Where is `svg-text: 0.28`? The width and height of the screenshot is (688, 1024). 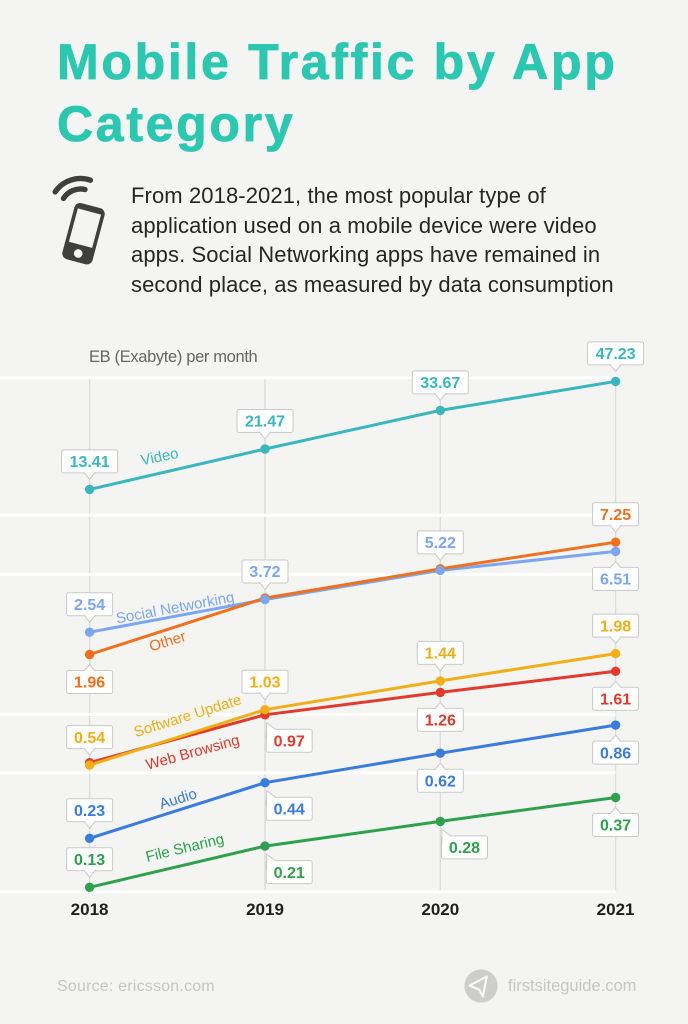
svg-text: 0.28 is located at coordinates (464, 848).